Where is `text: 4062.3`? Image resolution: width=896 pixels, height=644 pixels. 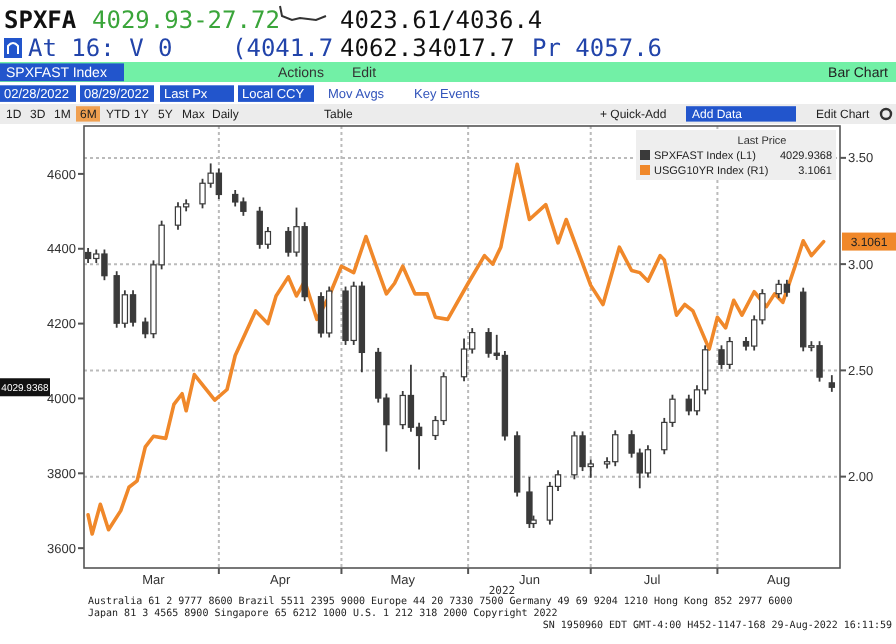 text: 4062.3 is located at coordinates (383, 48).